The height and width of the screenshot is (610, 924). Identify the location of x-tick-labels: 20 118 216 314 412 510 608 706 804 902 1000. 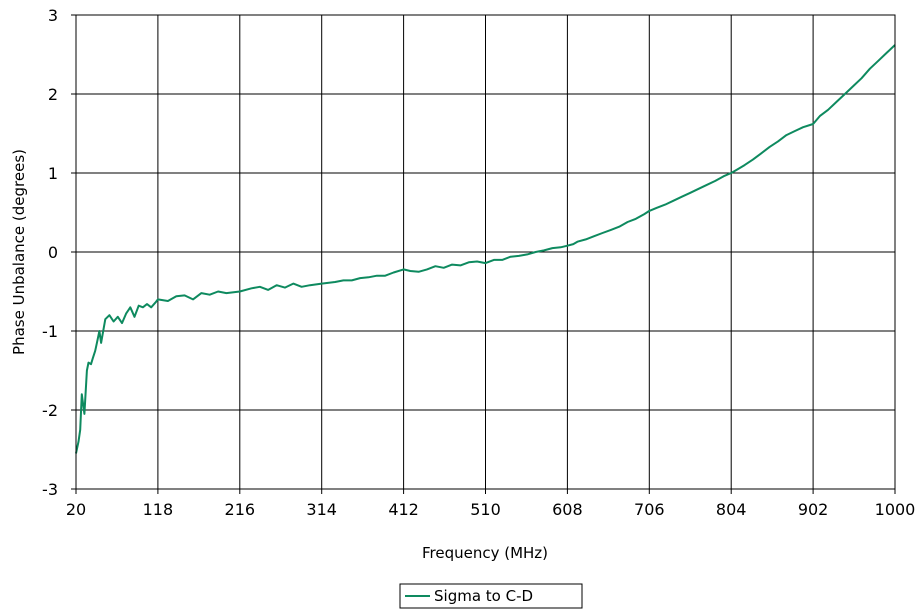
(491, 509).